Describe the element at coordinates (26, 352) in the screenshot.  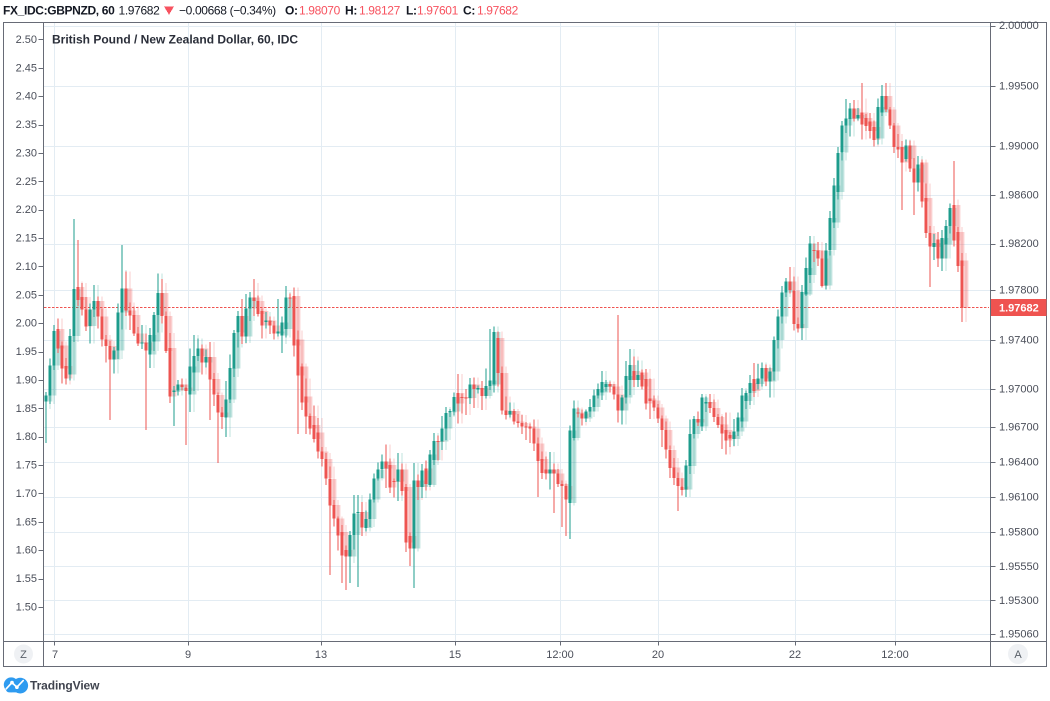
I see `svg-text: 1.95` at that location.